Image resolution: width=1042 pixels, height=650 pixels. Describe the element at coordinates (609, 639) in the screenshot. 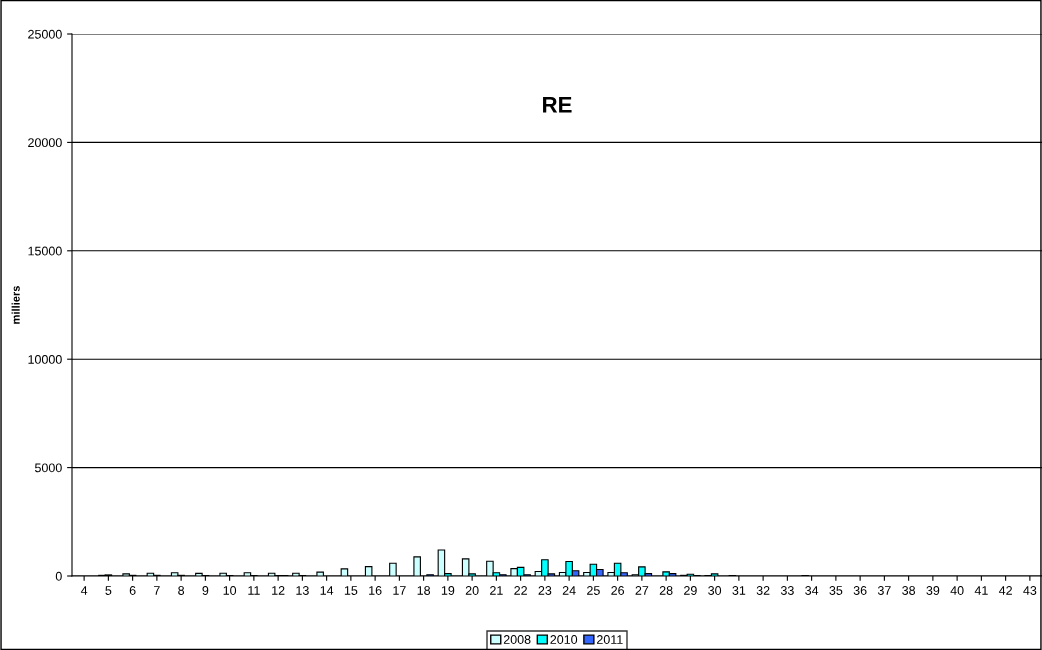

I see `legend-label: 2011` at that location.